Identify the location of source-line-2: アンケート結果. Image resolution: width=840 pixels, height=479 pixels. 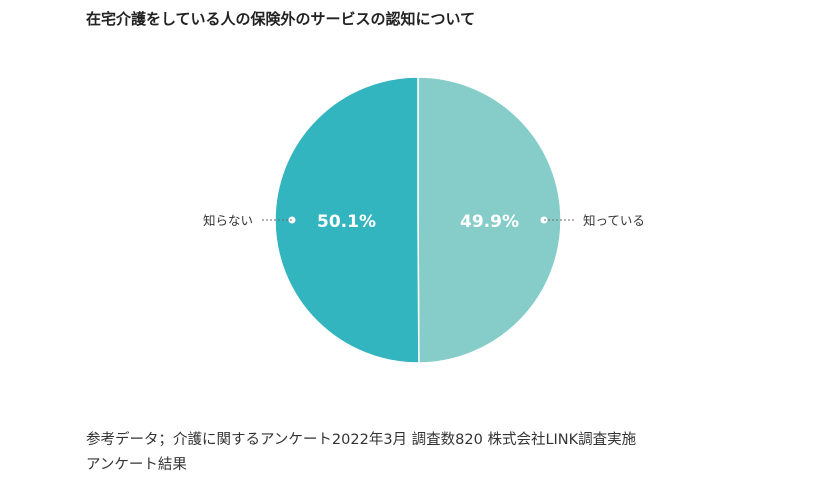
(136, 465).